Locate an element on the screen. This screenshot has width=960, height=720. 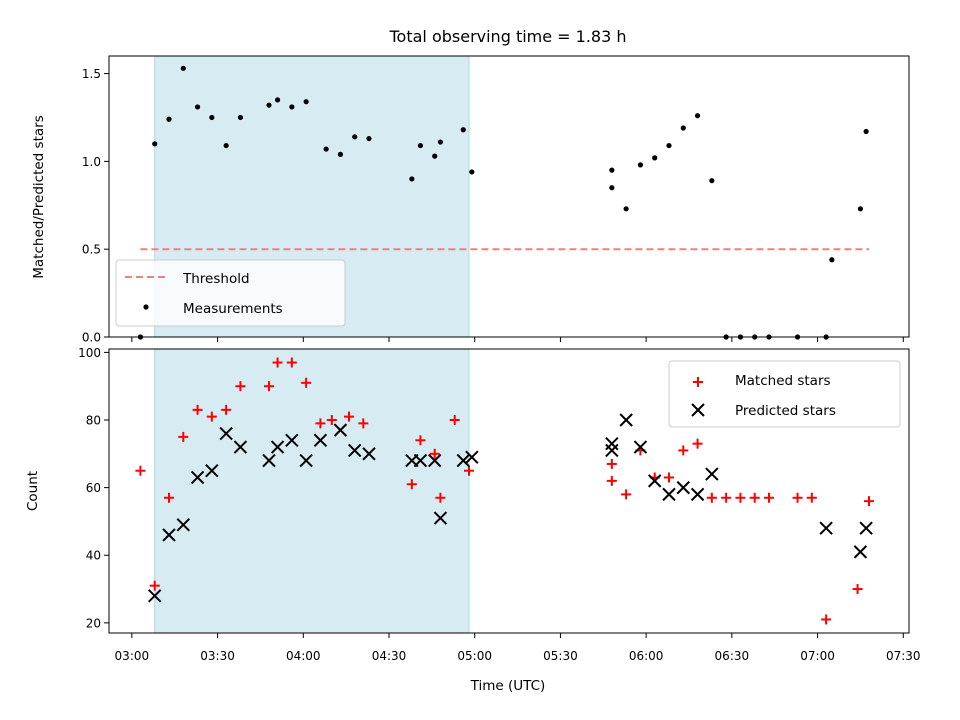
bottom-legend-box is located at coordinates (784, 394).